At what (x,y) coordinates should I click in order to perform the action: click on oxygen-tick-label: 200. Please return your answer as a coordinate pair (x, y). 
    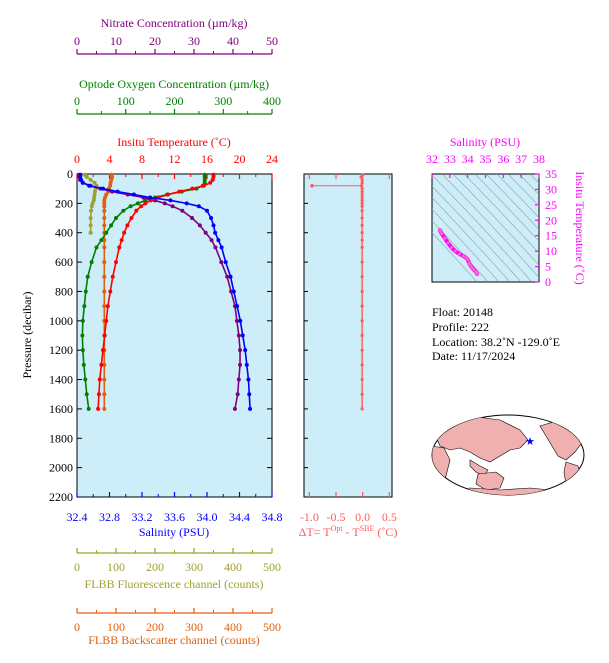
    Looking at the image, I should click on (175, 101).